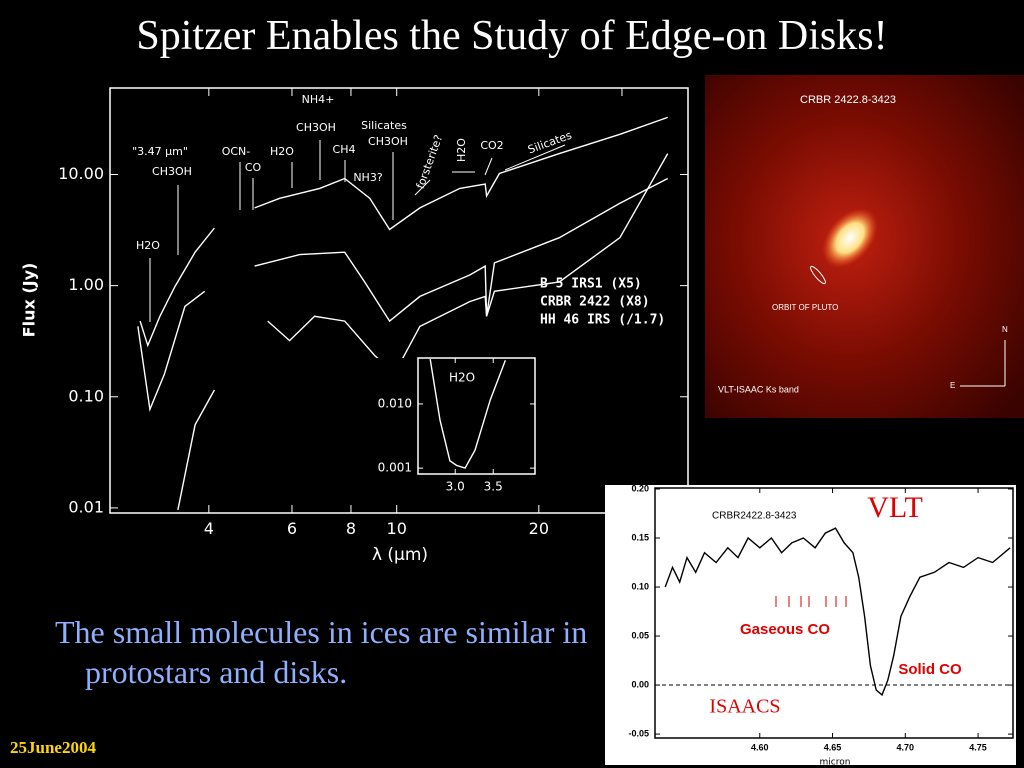 Image resolution: width=1024 pixels, height=768 pixels. I want to click on image-label: N, so click(1005, 329).